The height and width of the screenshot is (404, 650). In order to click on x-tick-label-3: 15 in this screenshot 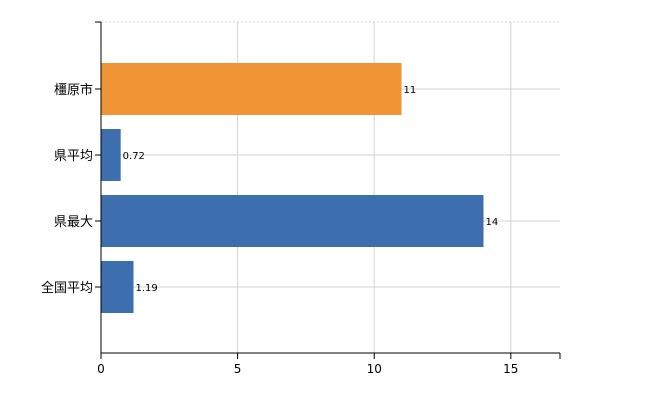, I will do `click(510, 369)`.